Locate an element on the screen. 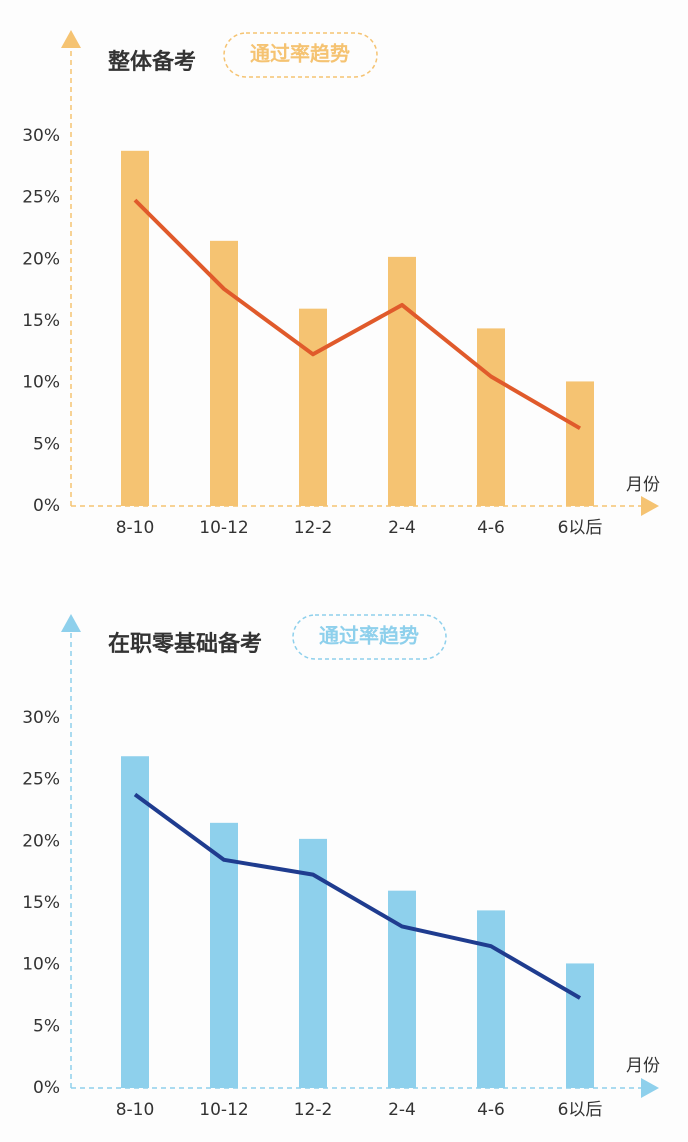 The height and width of the screenshot is (1142, 688). chart-title: 在职零基础备考 is located at coordinates (185, 644).